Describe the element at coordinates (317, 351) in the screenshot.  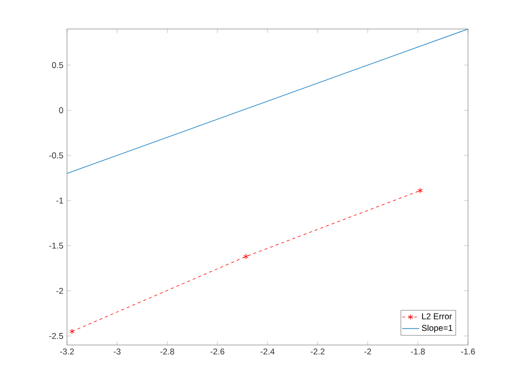
I see `x-tick-label: -2.2` at that location.